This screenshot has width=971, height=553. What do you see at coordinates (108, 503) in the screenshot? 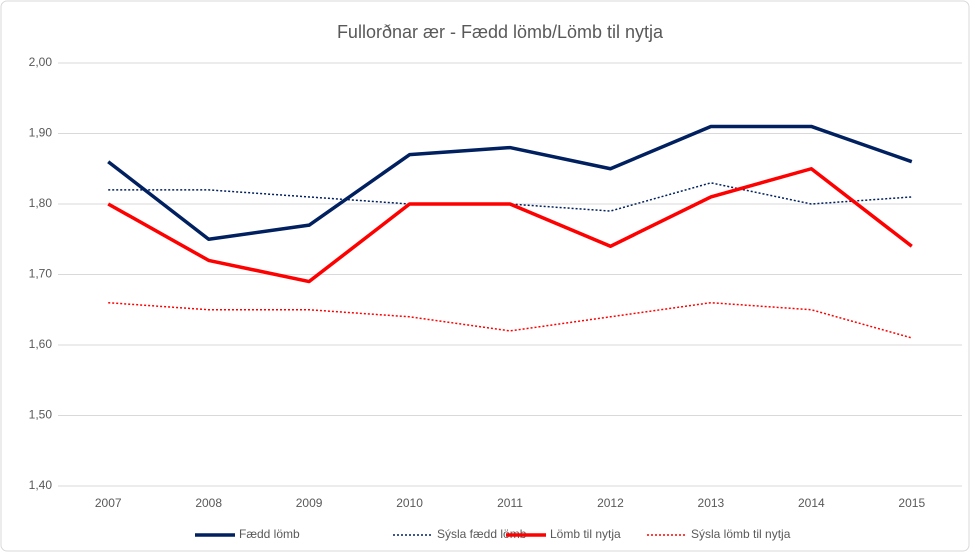
I see `x-tick-label: 2007` at bounding box center [108, 503].